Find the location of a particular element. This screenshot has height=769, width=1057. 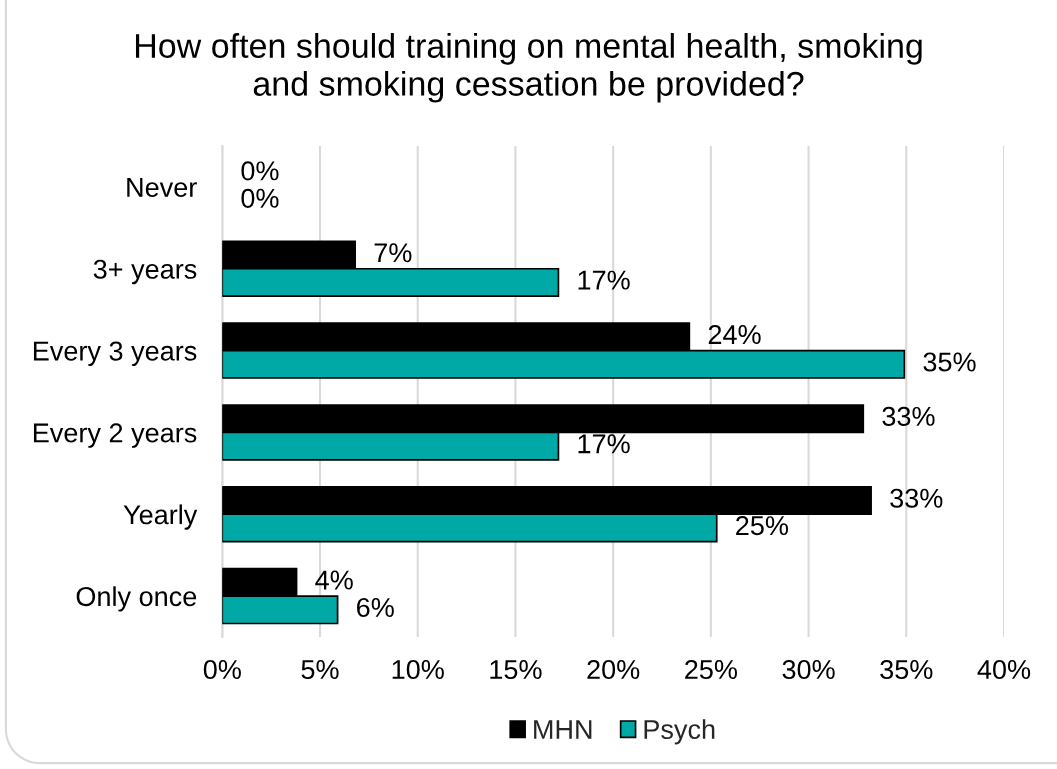

y-tick-label: Yearly is located at coordinates (160, 517).